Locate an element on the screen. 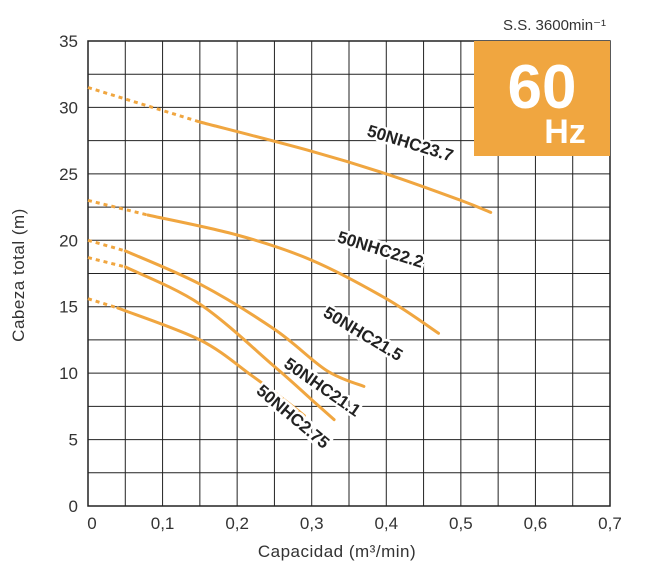  x-tick-label: 0,6 is located at coordinates (536, 523).